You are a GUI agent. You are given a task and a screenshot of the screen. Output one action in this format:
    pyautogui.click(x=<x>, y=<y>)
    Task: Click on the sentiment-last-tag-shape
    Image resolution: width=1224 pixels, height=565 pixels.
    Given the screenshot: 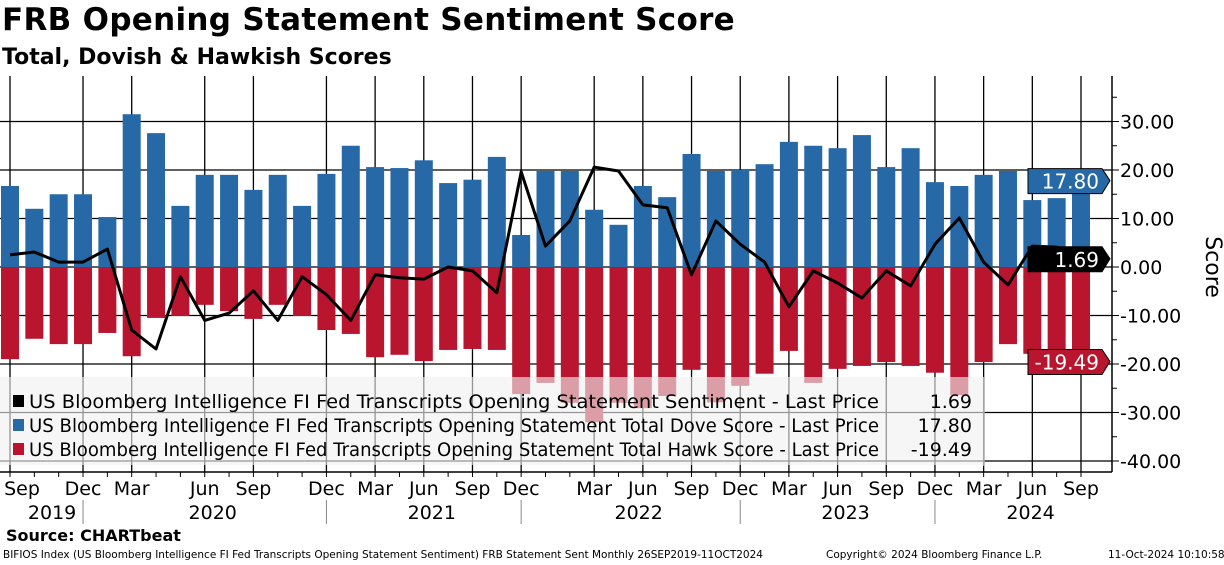 What is the action you would take?
    pyautogui.click(x=1069, y=259)
    